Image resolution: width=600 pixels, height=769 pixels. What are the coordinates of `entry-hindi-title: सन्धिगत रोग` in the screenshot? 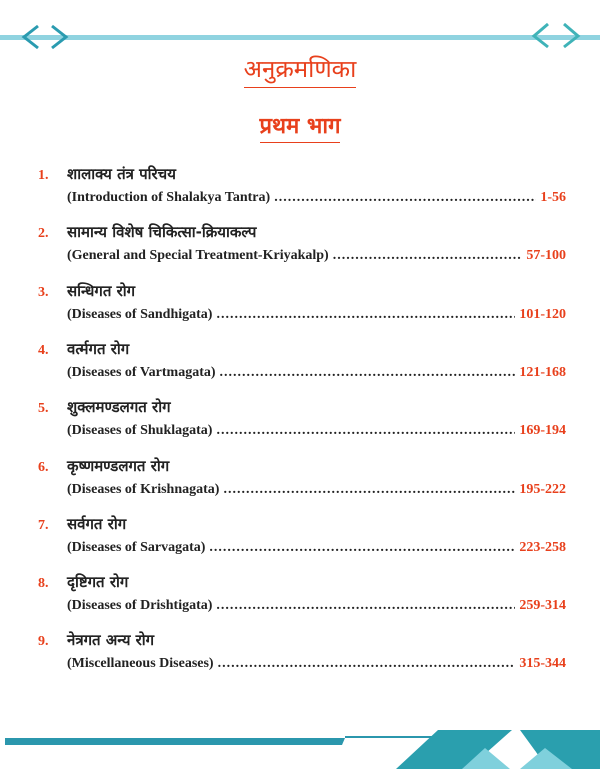 It's located at (101, 290).